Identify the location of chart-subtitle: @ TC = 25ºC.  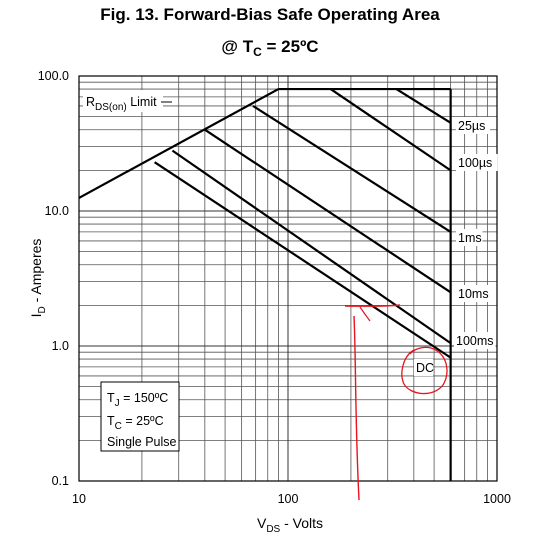
(269, 48).